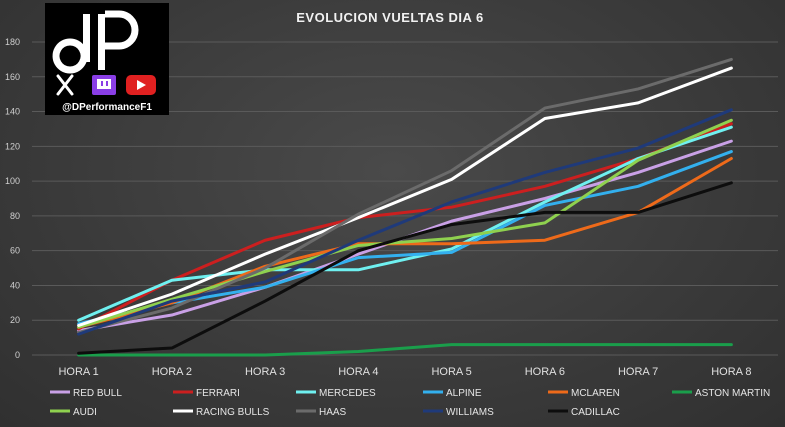  Describe the element at coordinates (65, 85) in the screenshot. I see `x-icon` at that location.